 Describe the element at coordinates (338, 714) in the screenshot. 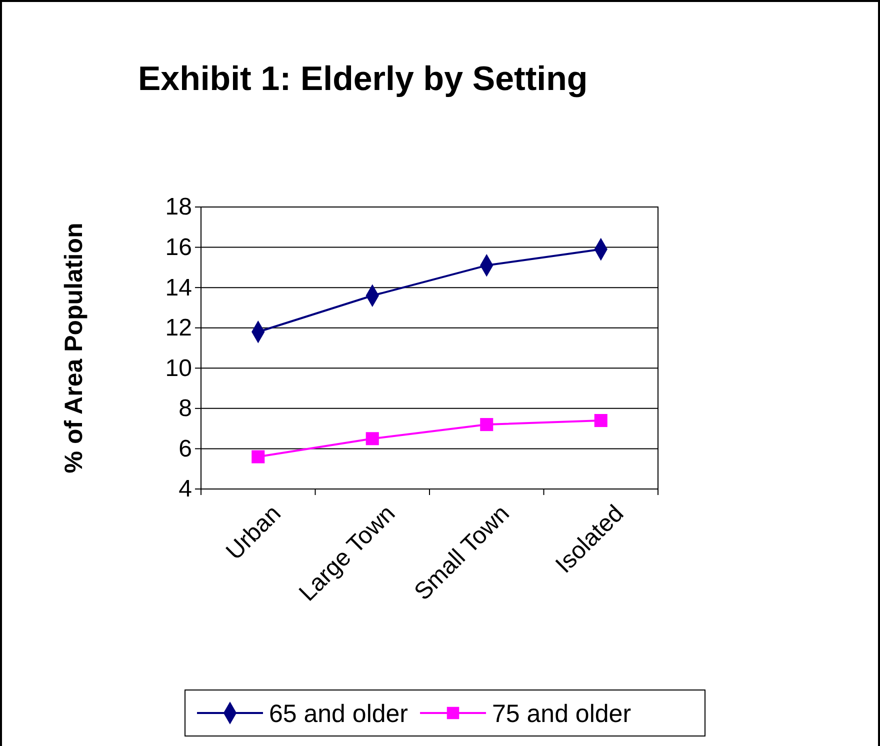

I see `legend-label: 65 and older` at that location.